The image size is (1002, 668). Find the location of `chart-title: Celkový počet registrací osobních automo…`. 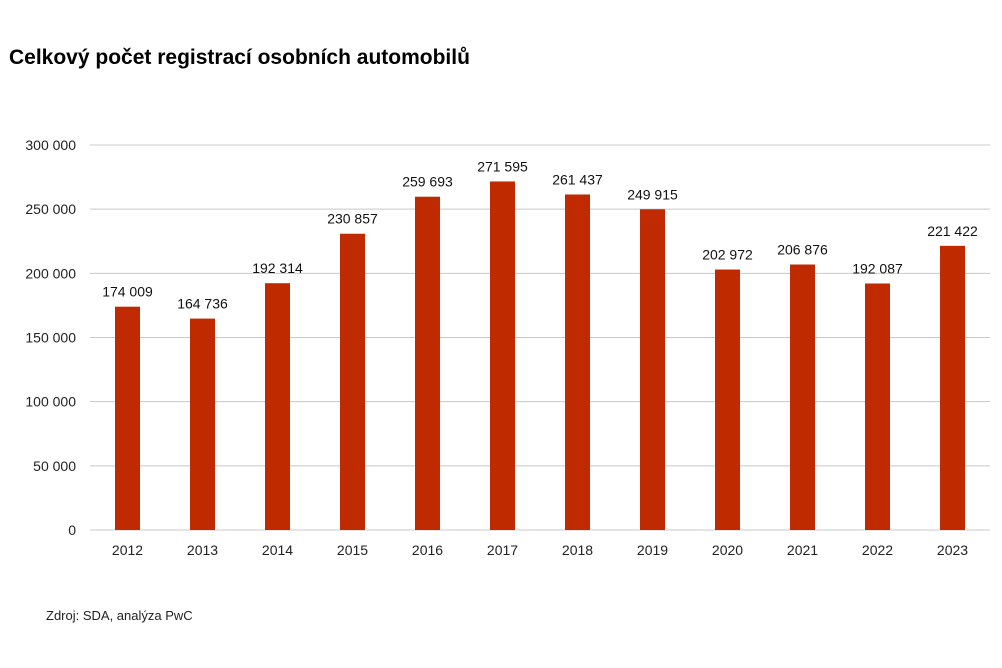

chart-title: Celkový počet registrací osobních automo… is located at coordinates (239, 57).